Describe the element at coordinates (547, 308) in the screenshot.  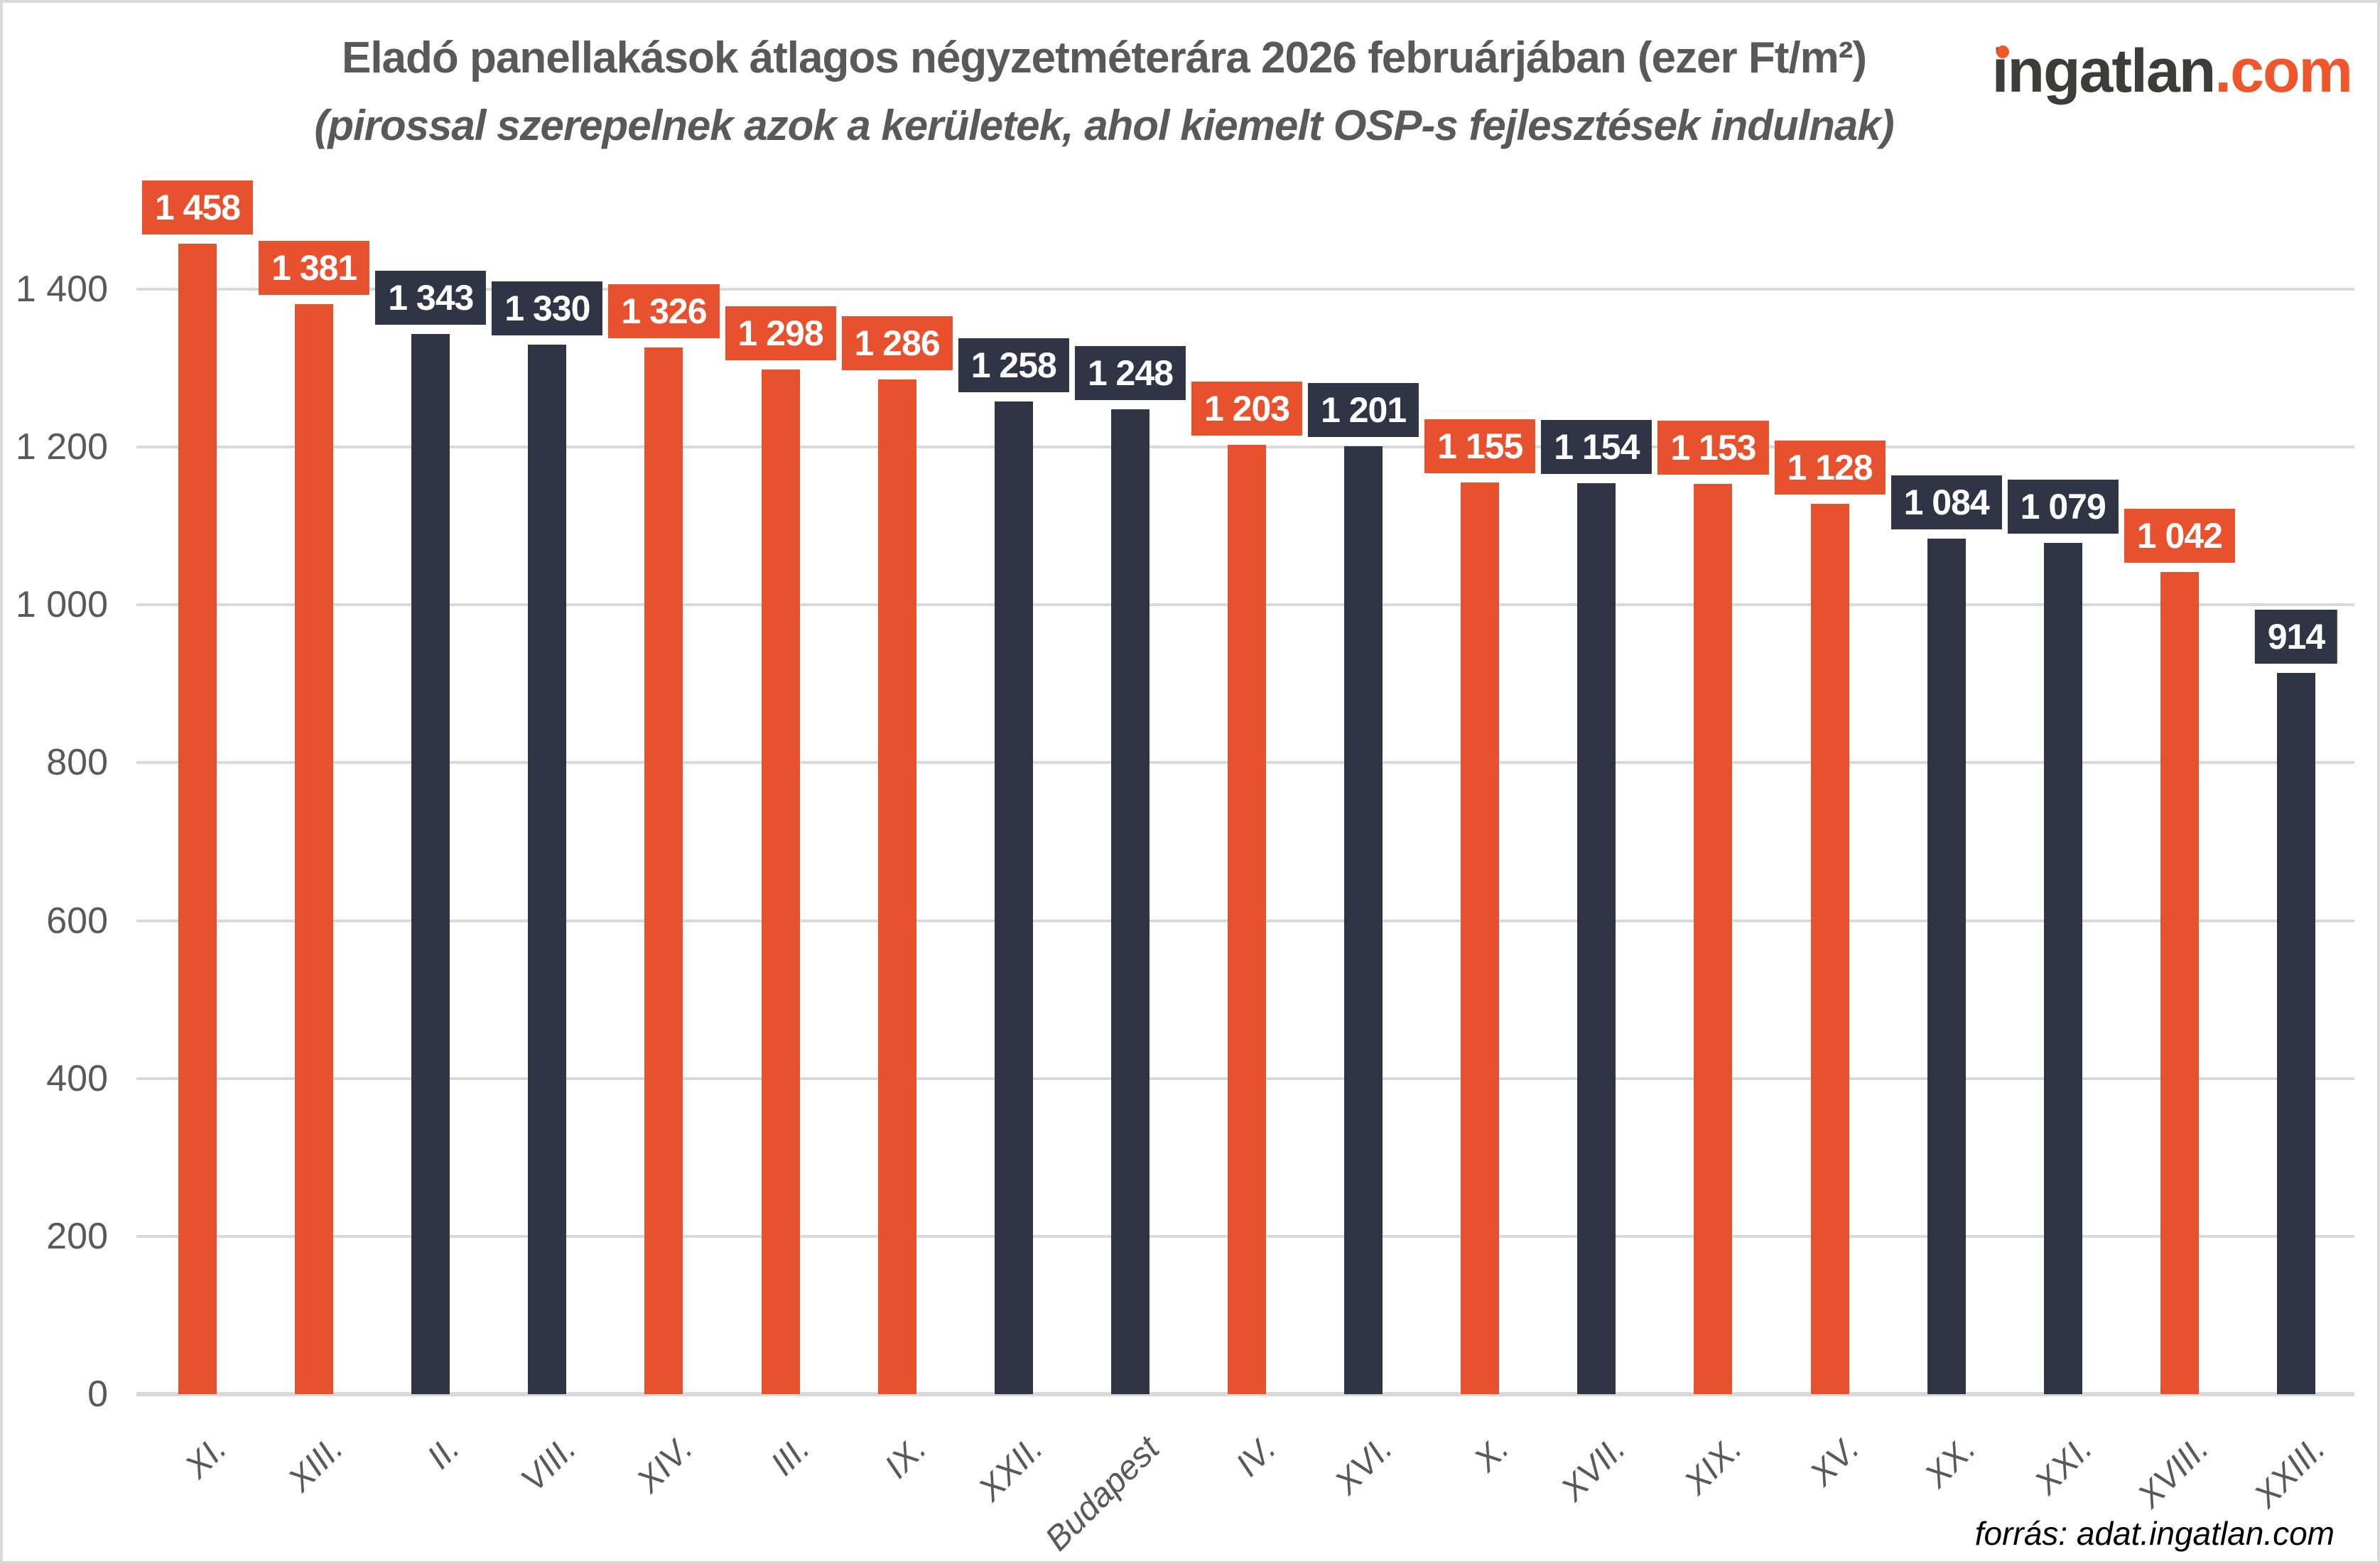
I see `value-label-viii: 1 330` at that location.